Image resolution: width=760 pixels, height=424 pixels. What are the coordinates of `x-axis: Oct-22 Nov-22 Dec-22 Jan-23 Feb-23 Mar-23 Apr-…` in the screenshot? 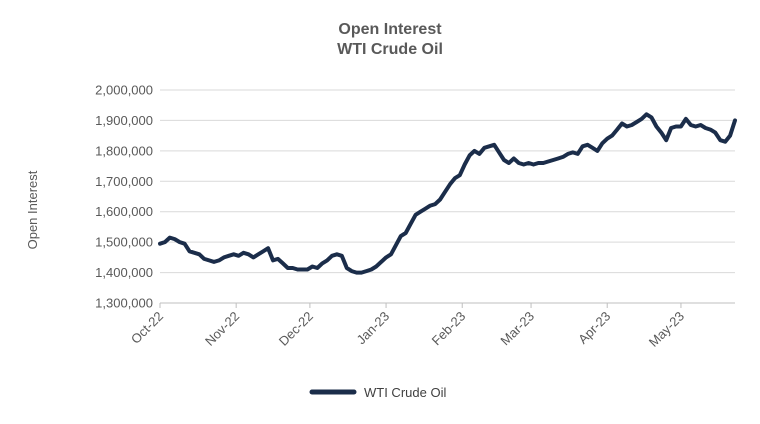 It's located at (431, 326).